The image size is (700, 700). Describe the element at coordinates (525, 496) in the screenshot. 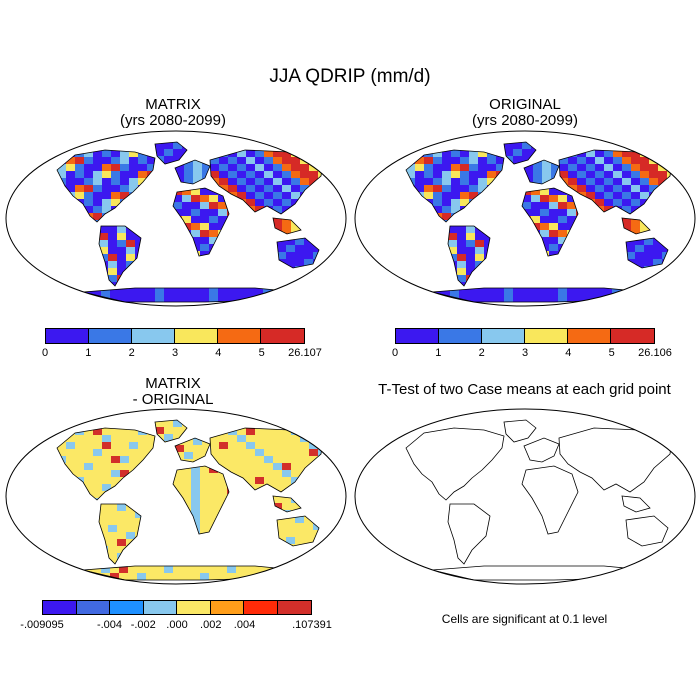

I see `map-ttest` at that location.